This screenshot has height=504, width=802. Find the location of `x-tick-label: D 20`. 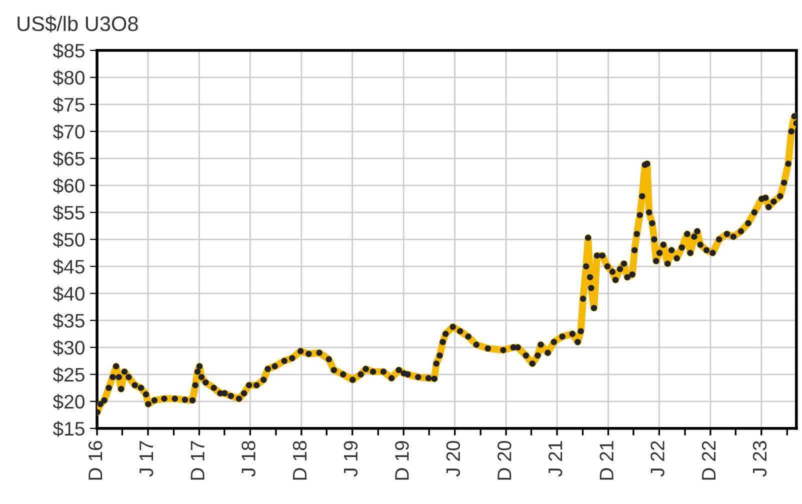

x-tick-label: D 20 is located at coordinates (505, 460).